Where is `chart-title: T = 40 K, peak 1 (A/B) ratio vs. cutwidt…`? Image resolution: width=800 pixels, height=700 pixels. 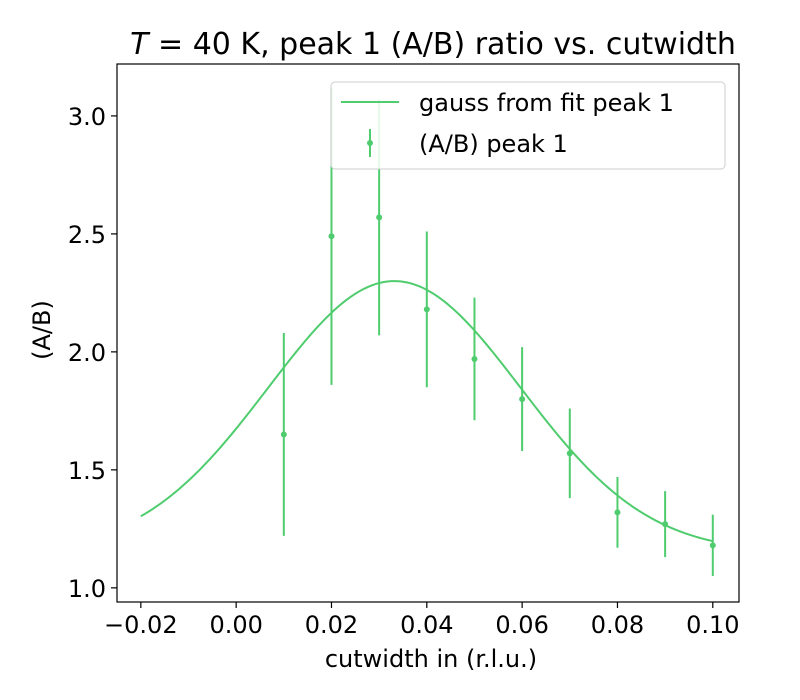 chart-title: T = 40 K, peak 1 (A/B) ratio vs. cutwidt… is located at coordinates (433, 44).